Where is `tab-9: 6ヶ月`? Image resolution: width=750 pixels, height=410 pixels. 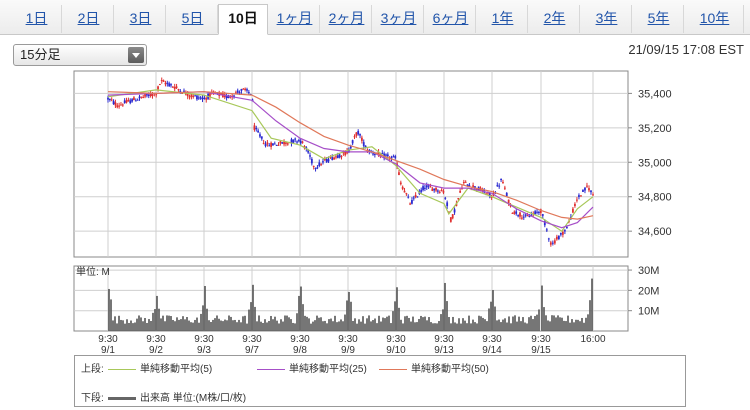
tab-9: 6ヶ月 is located at coordinates (451, 19).